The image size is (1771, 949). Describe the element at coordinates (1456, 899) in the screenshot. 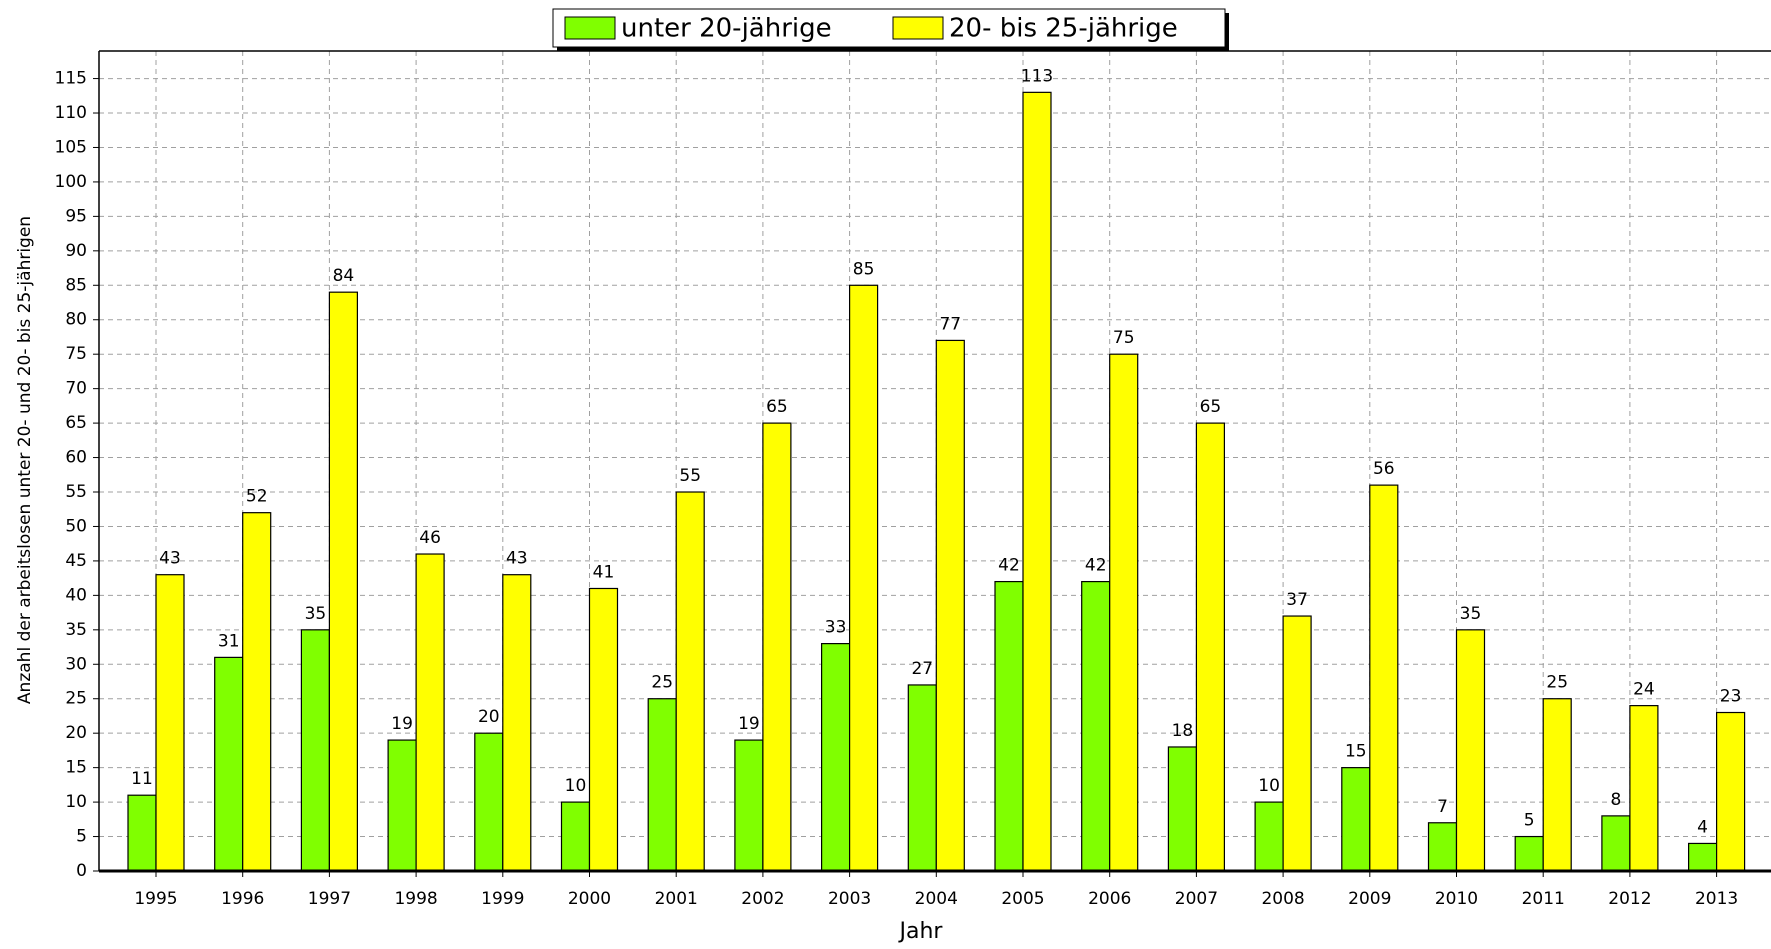

I see `x-tick-label: 2010` at that location.